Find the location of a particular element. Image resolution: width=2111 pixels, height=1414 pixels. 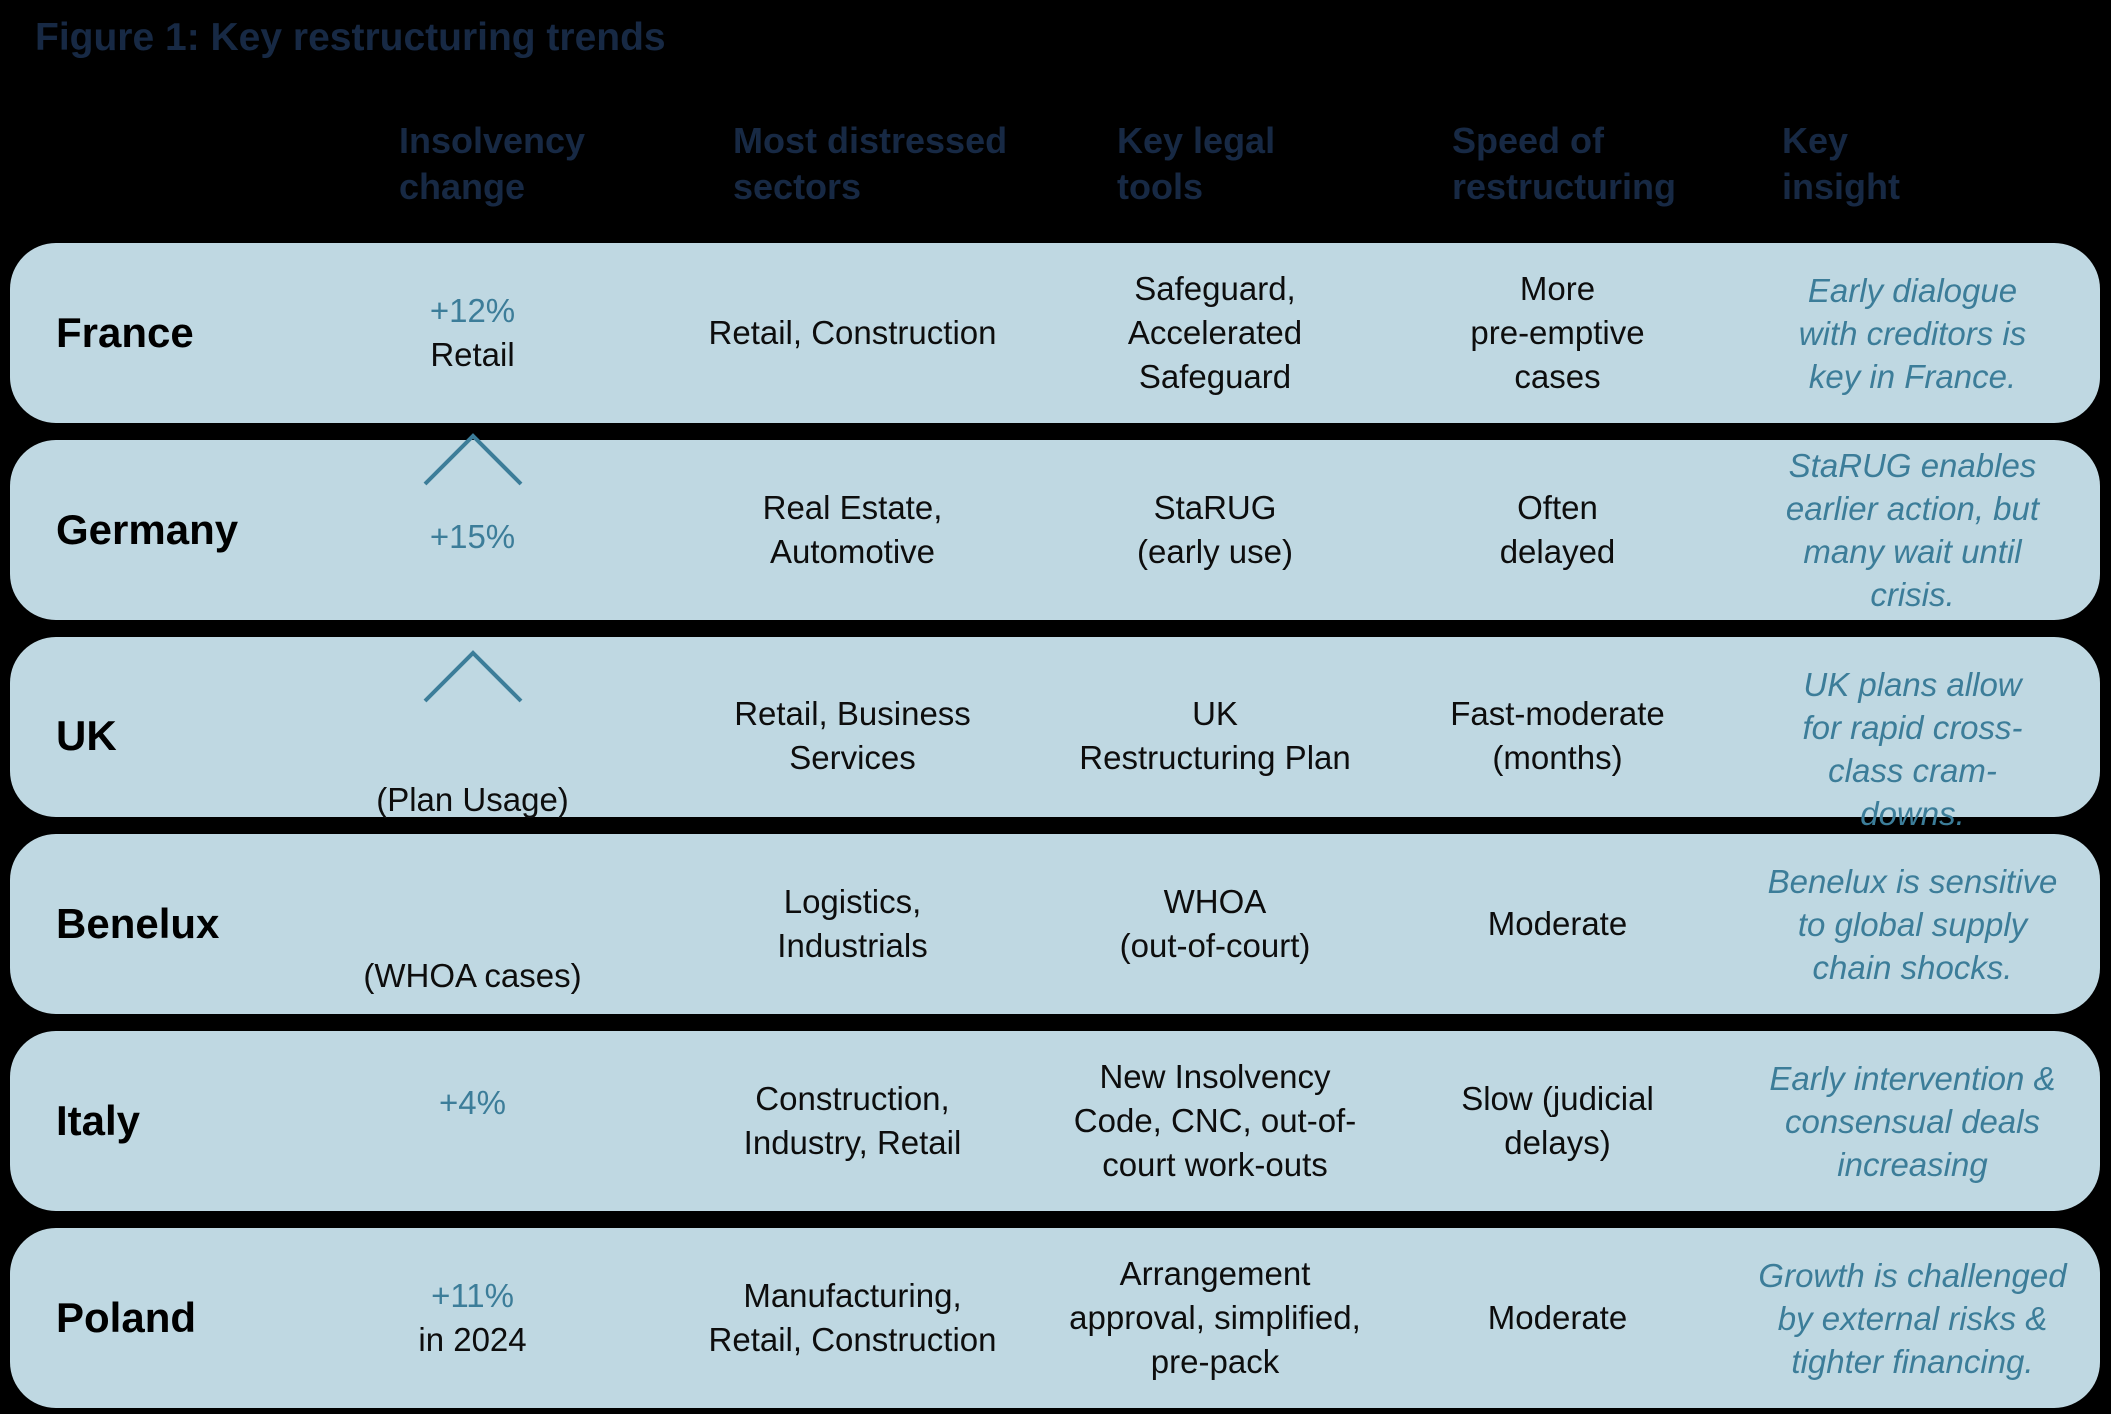

distressed-sectors-cell: Retail, Business Services is located at coordinates (852, 735).